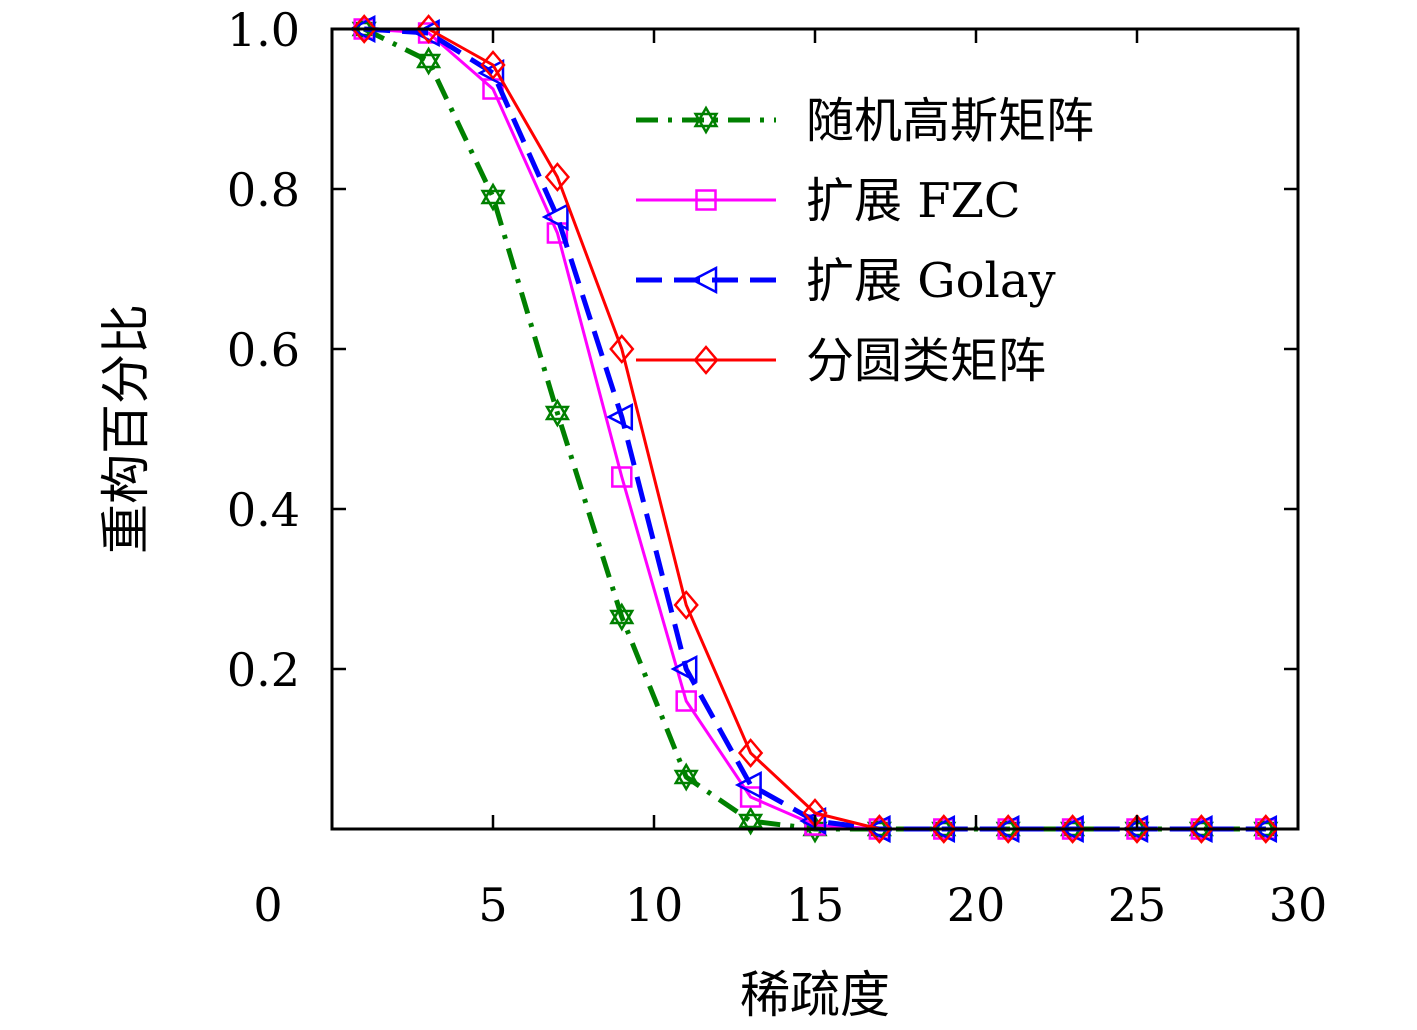  What do you see at coordinates (557, 416) in the screenshot?
I see `series-1-point-4-down` at bounding box center [557, 416].